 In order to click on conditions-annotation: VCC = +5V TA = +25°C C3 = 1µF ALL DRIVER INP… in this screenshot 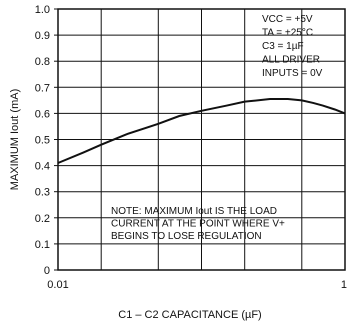, I will do `click(292, 46)`.